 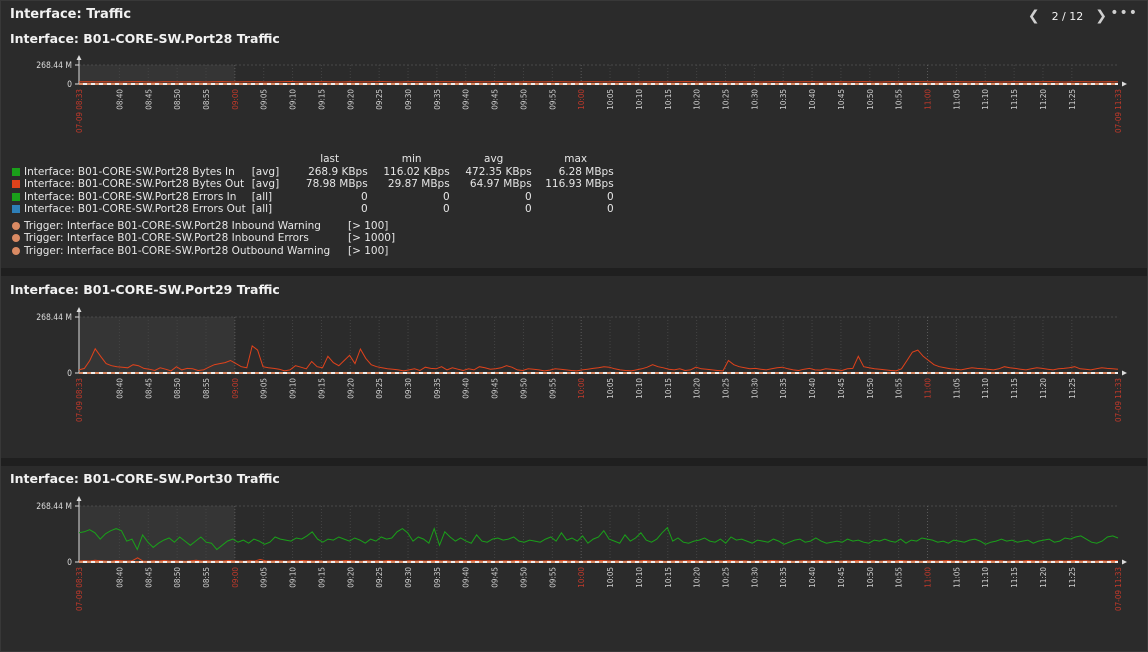 What do you see at coordinates (1124, 13) in the screenshot?
I see `more-horizontal-icon: •••` at bounding box center [1124, 13].